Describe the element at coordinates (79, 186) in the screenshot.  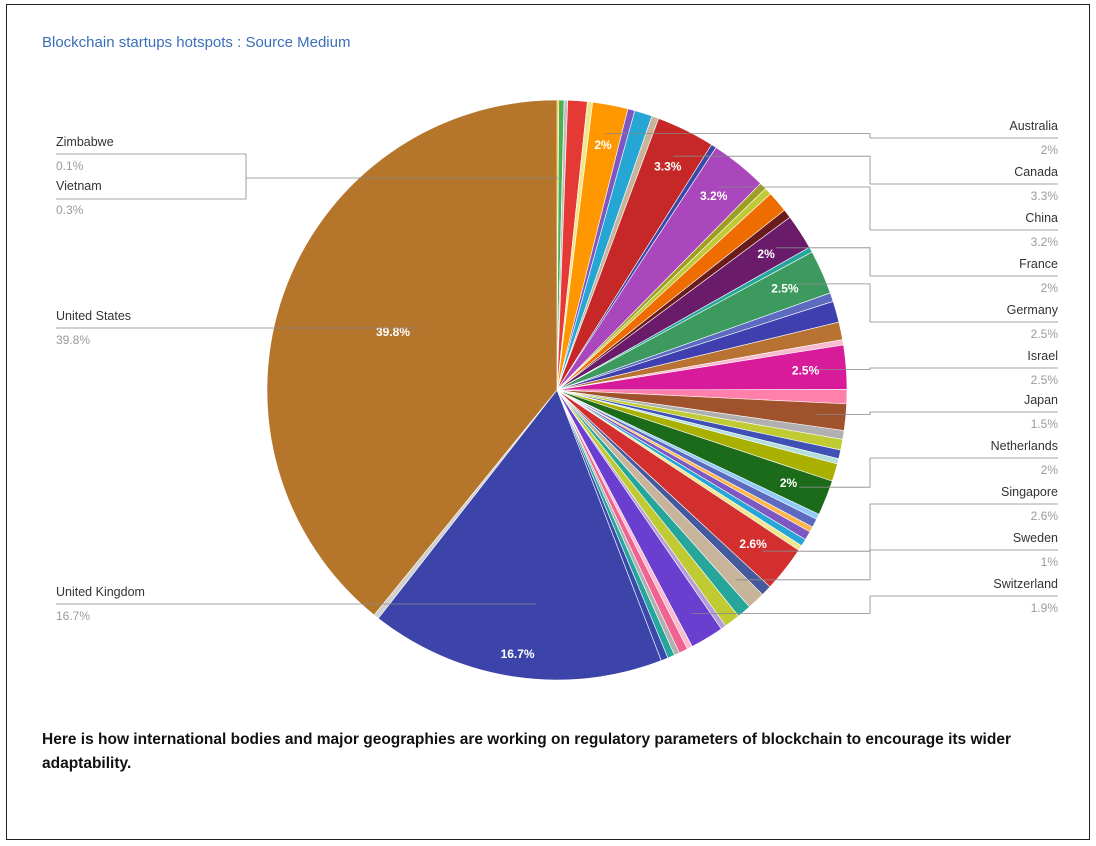
I see `legend-label: Vietnam` at that location.